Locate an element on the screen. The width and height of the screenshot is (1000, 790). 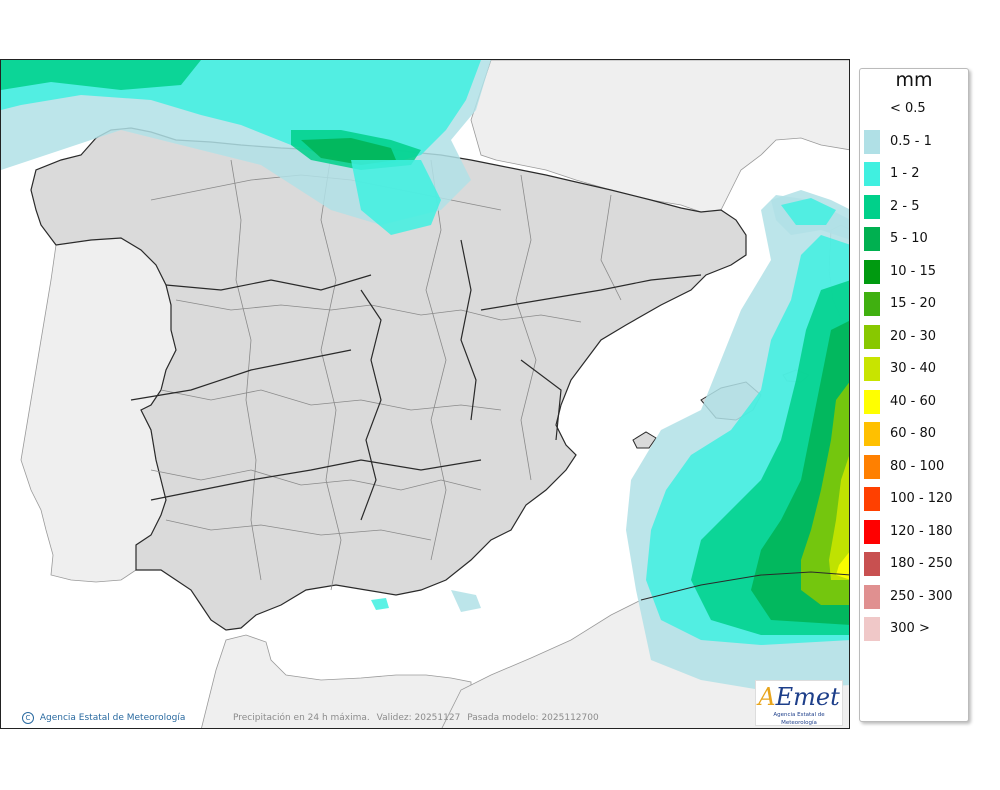
legend-label: 0.5 - 1 is located at coordinates (911, 141).